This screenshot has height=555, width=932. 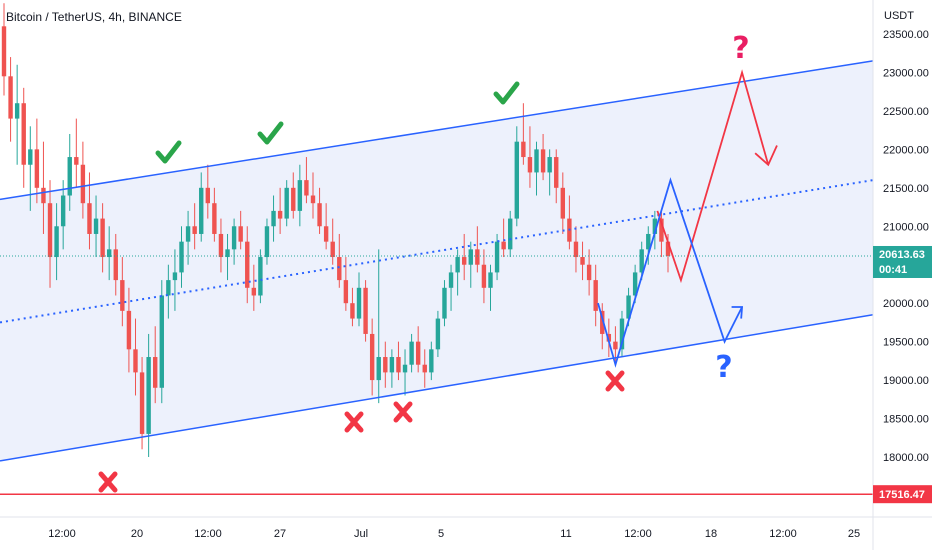 I want to click on candle-countdown: 00:41, so click(x=893, y=270).